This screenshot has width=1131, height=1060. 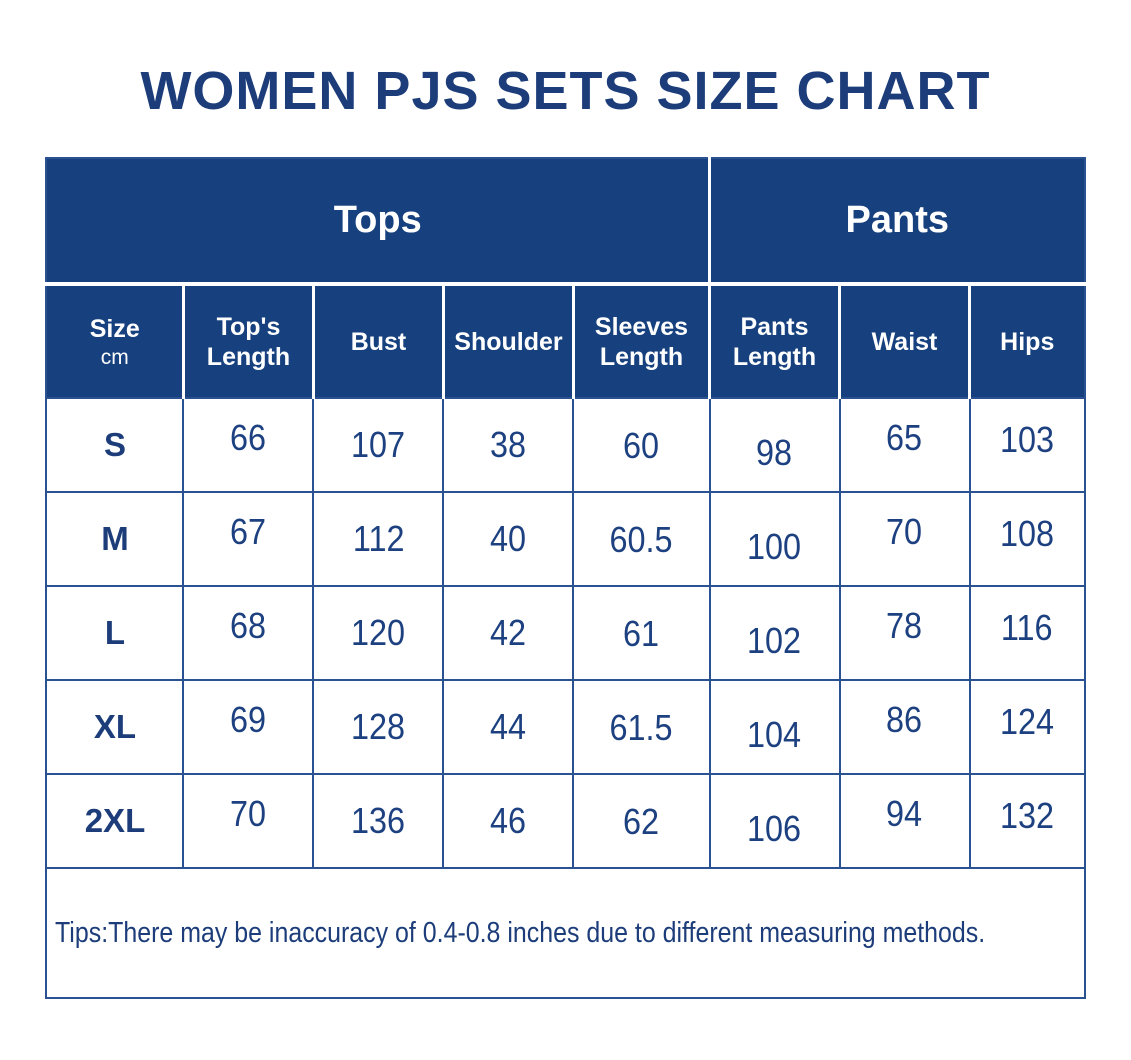 What do you see at coordinates (1027, 633) in the screenshot?
I see `measurement-cell: 116` at bounding box center [1027, 633].